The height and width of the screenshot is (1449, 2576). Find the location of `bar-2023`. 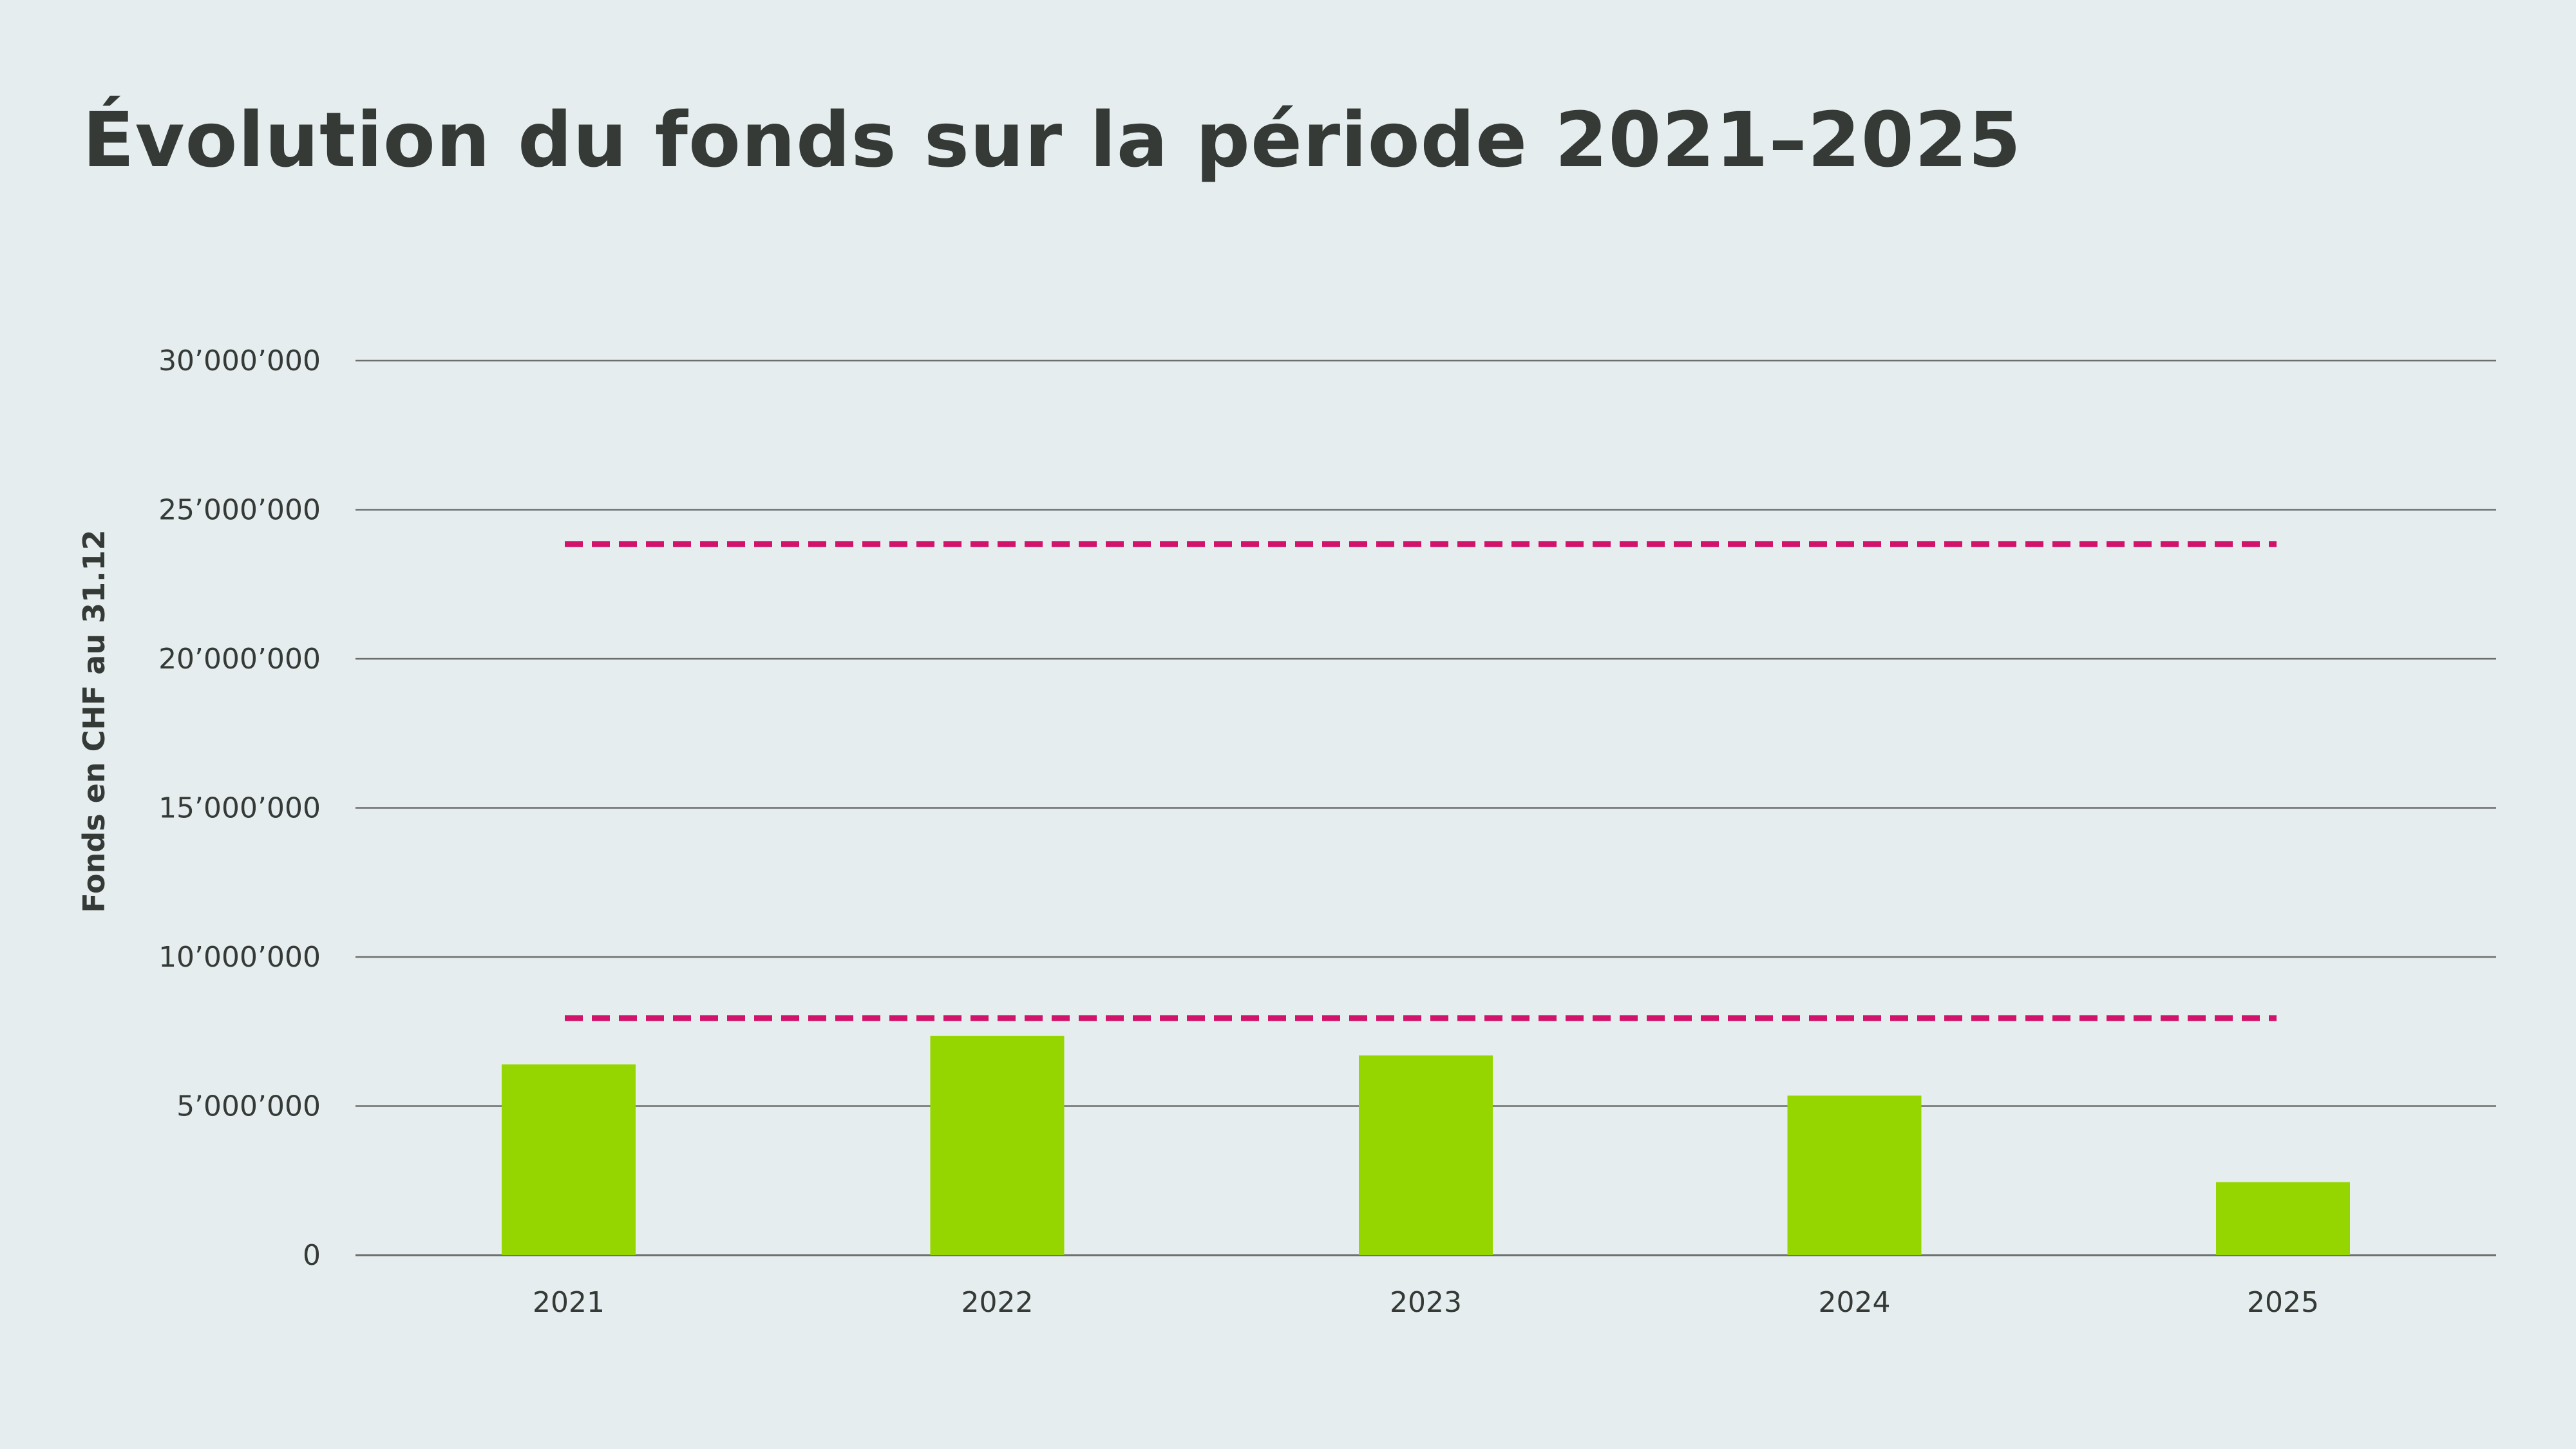

bar-2023 is located at coordinates (1426, 1155).